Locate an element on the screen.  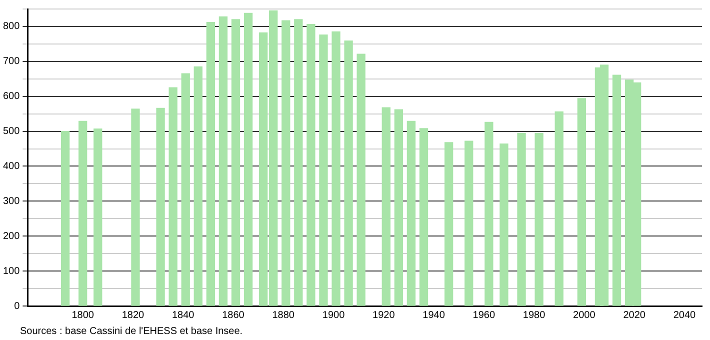
y-tick-label: 300 is located at coordinates (11, 201).